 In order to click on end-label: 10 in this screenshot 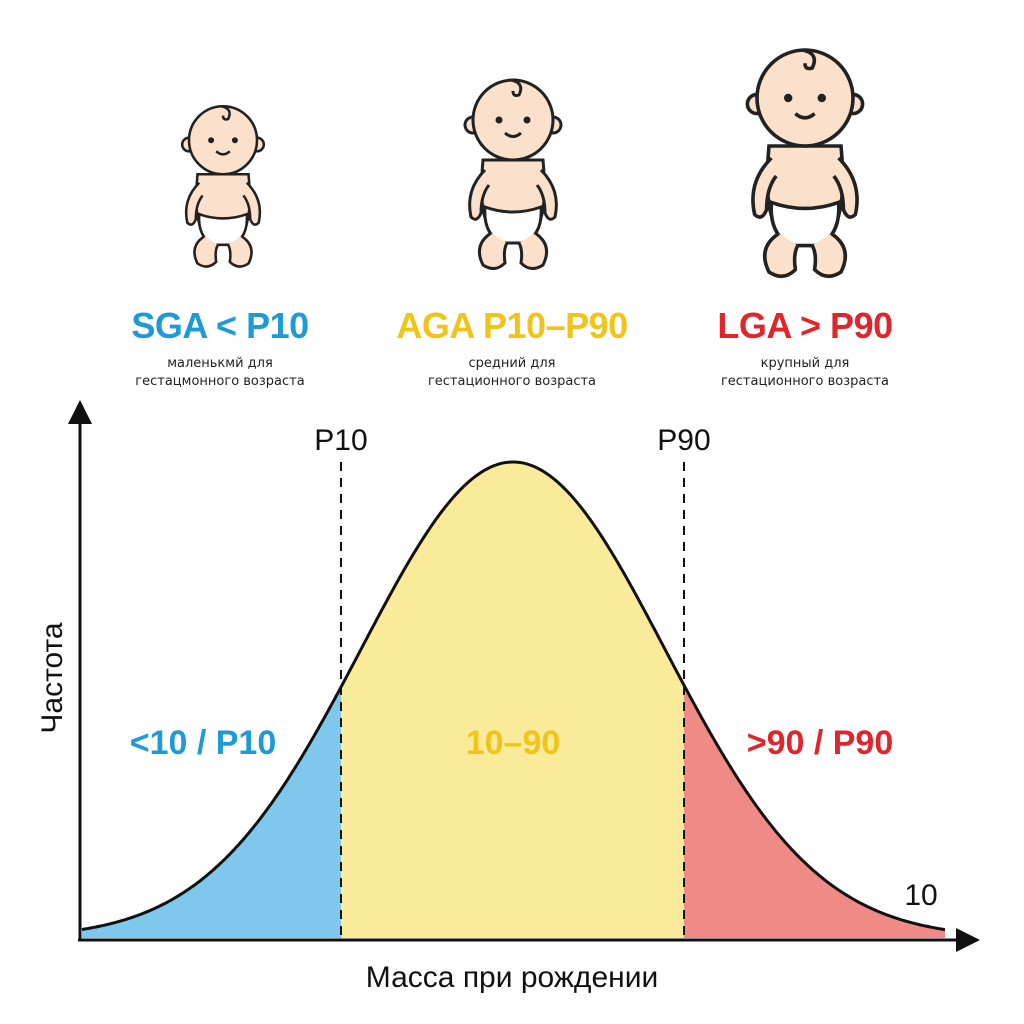, I will do `click(920, 895)`.